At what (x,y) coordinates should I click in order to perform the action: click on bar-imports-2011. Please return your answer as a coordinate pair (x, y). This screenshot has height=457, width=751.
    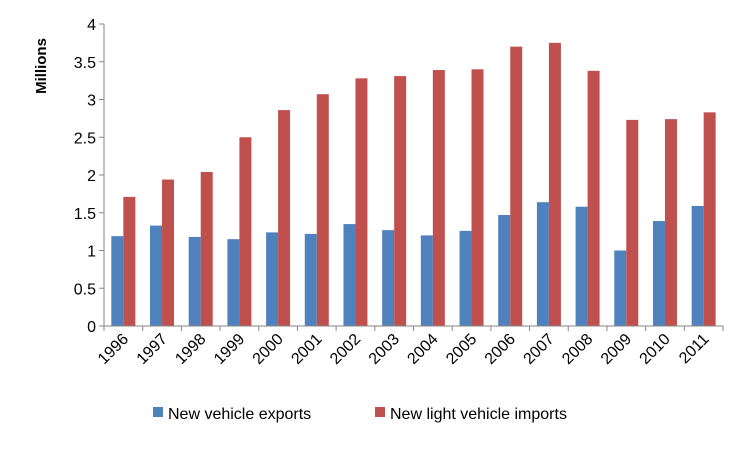
    Looking at the image, I should click on (709, 219).